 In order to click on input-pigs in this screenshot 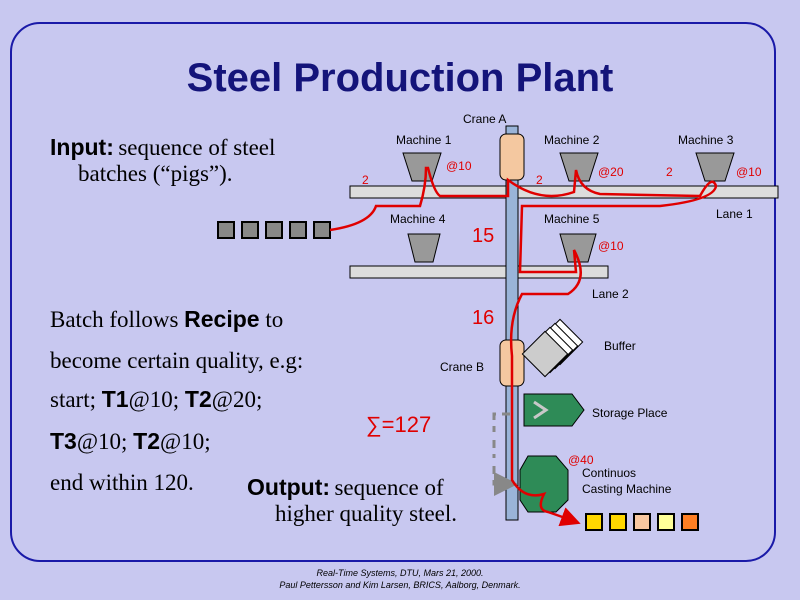, I will do `click(274, 230)`.